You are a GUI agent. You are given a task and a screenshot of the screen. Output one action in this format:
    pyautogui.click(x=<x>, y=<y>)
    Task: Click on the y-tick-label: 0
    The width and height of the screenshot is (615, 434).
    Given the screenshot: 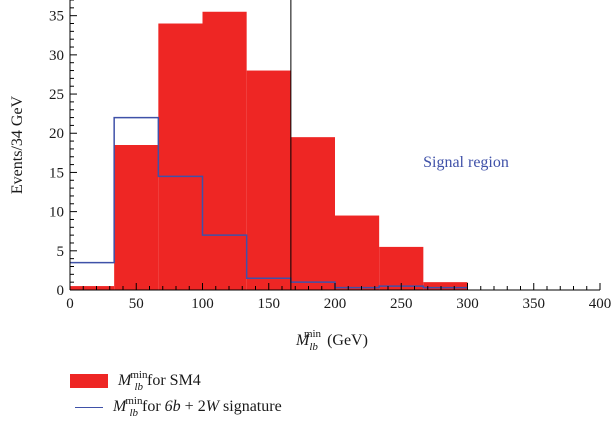 What is the action you would take?
    pyautogui.click(x=61, y=291)
    